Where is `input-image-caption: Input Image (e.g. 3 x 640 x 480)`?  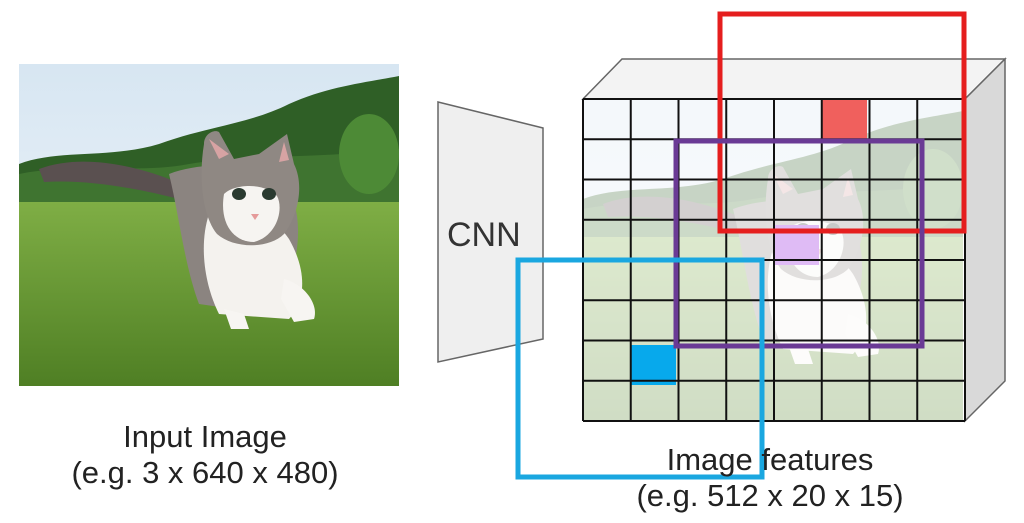
input-image-caption: Input Image (e.g. 3 x 640 x 480) is located at coordinates (205, 455).